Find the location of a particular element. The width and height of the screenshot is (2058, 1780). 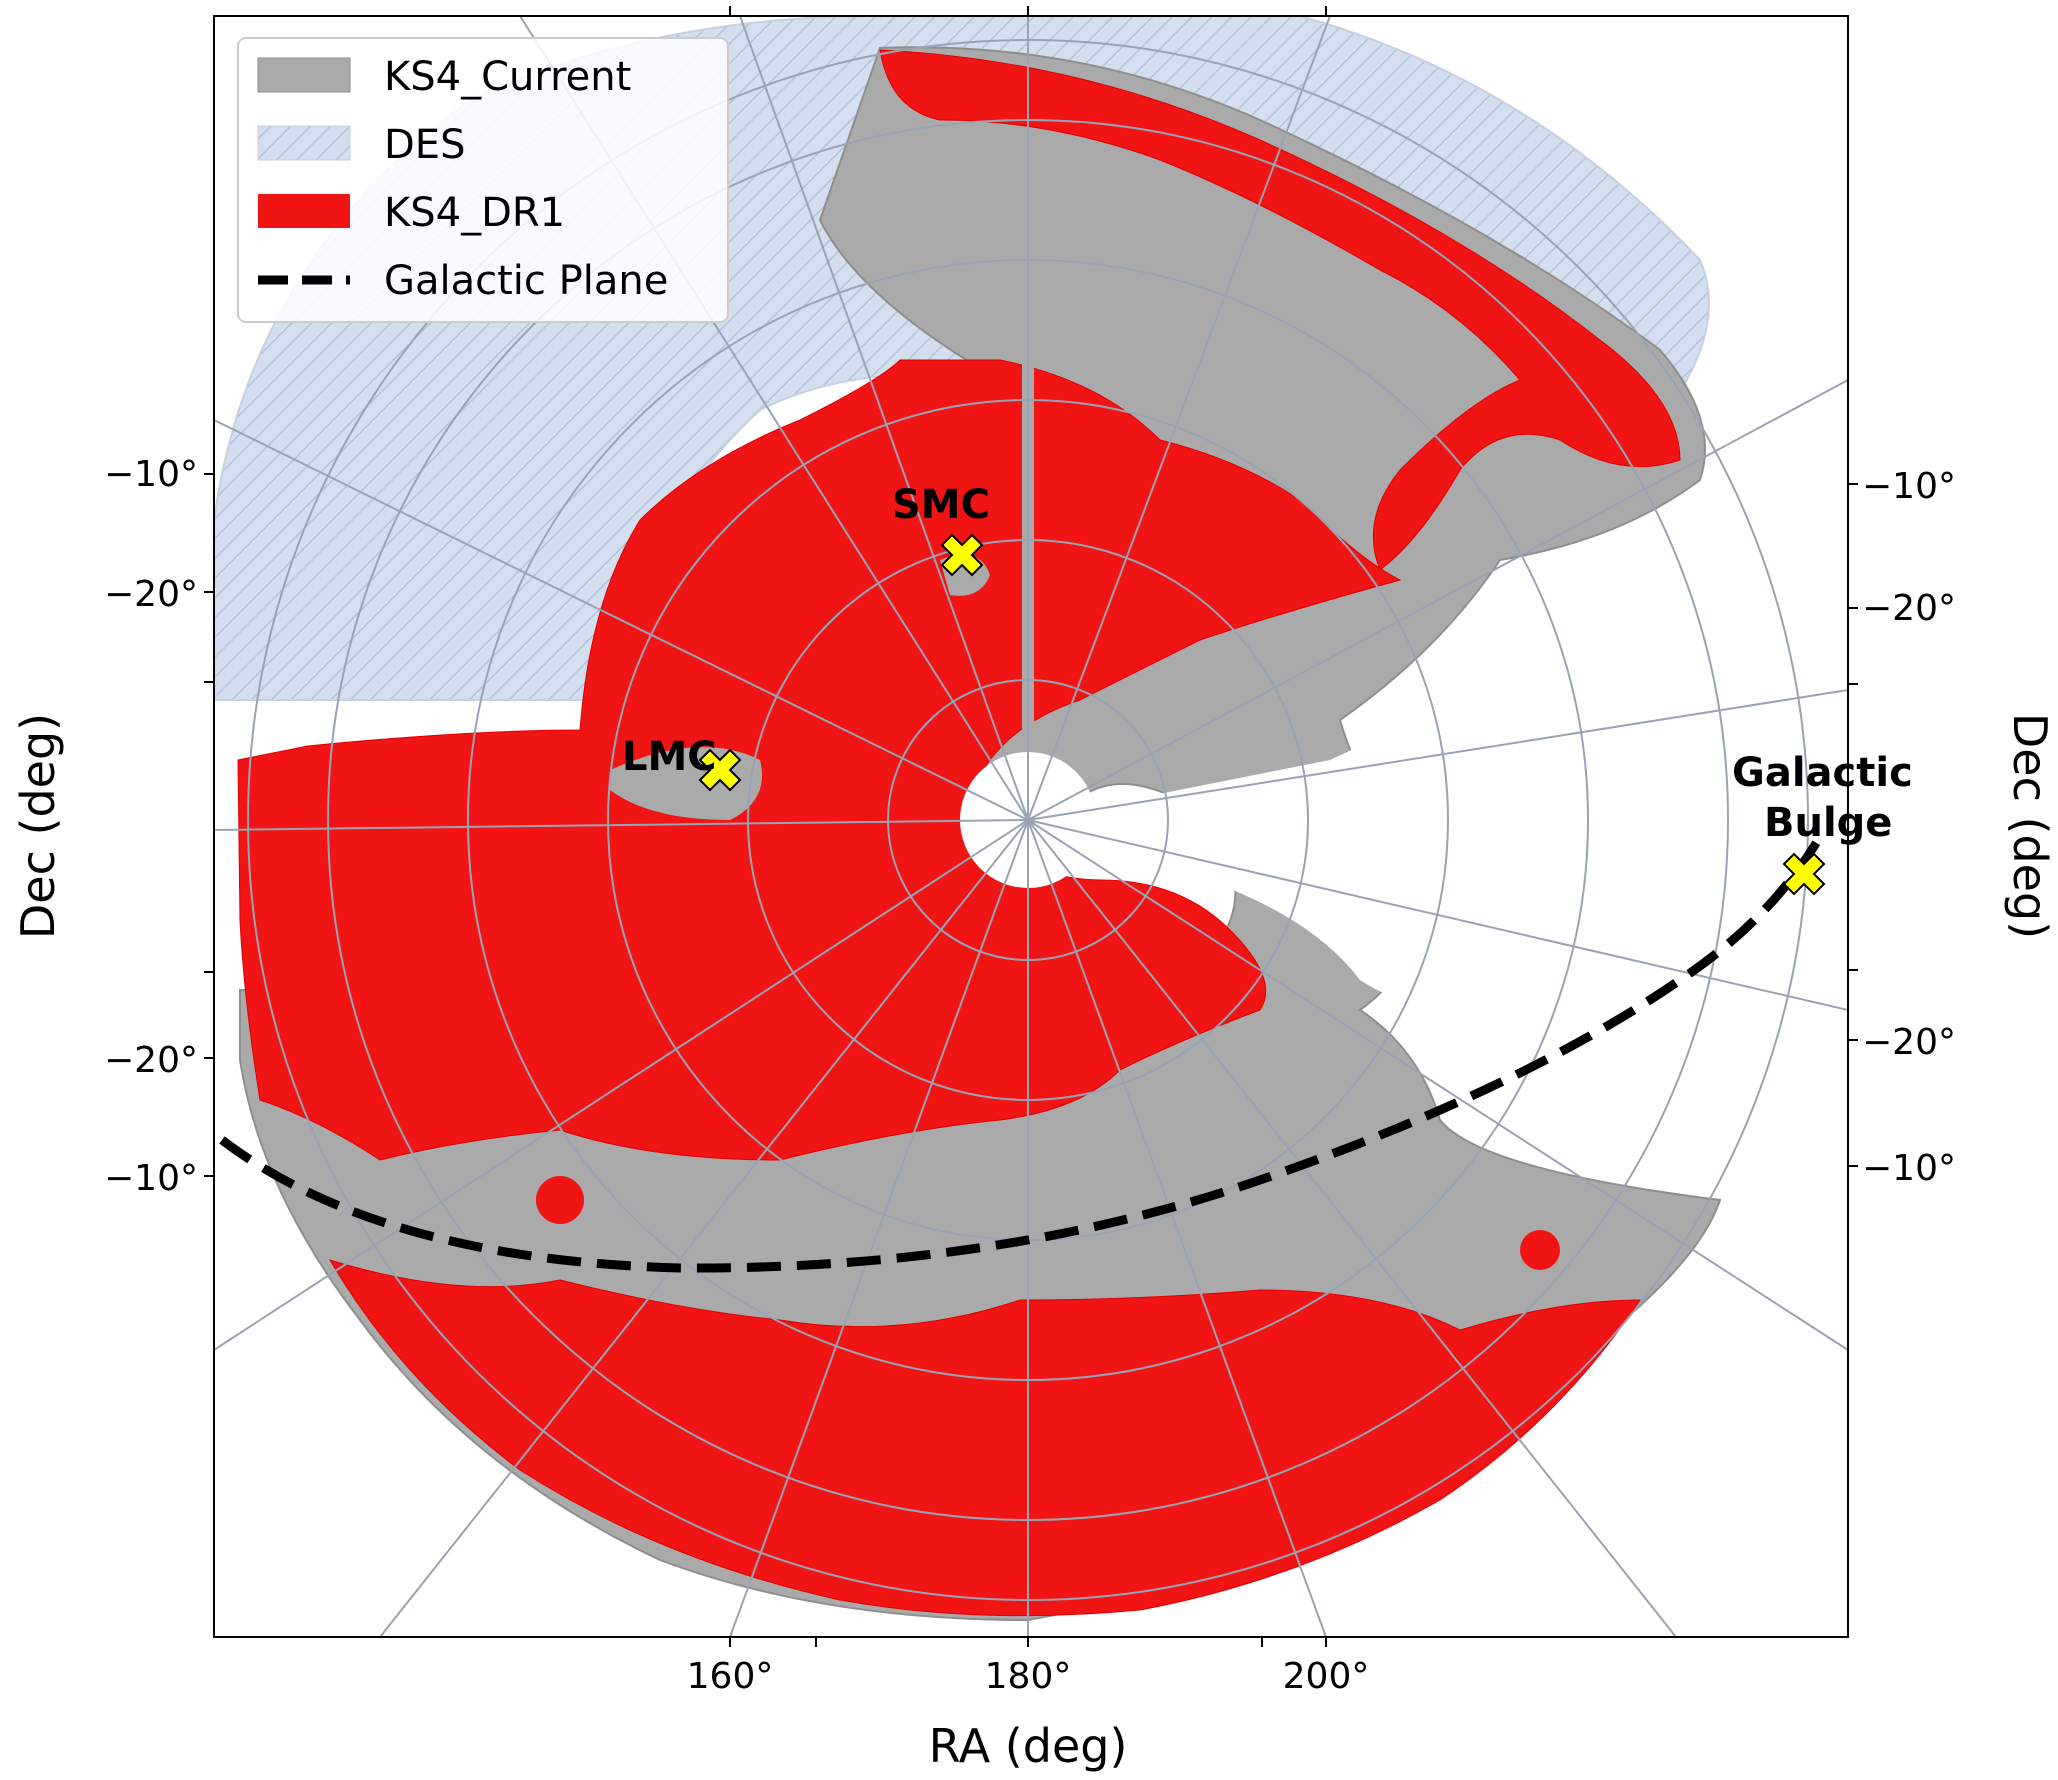

lmc-marker is located at coordinates (720, 770).